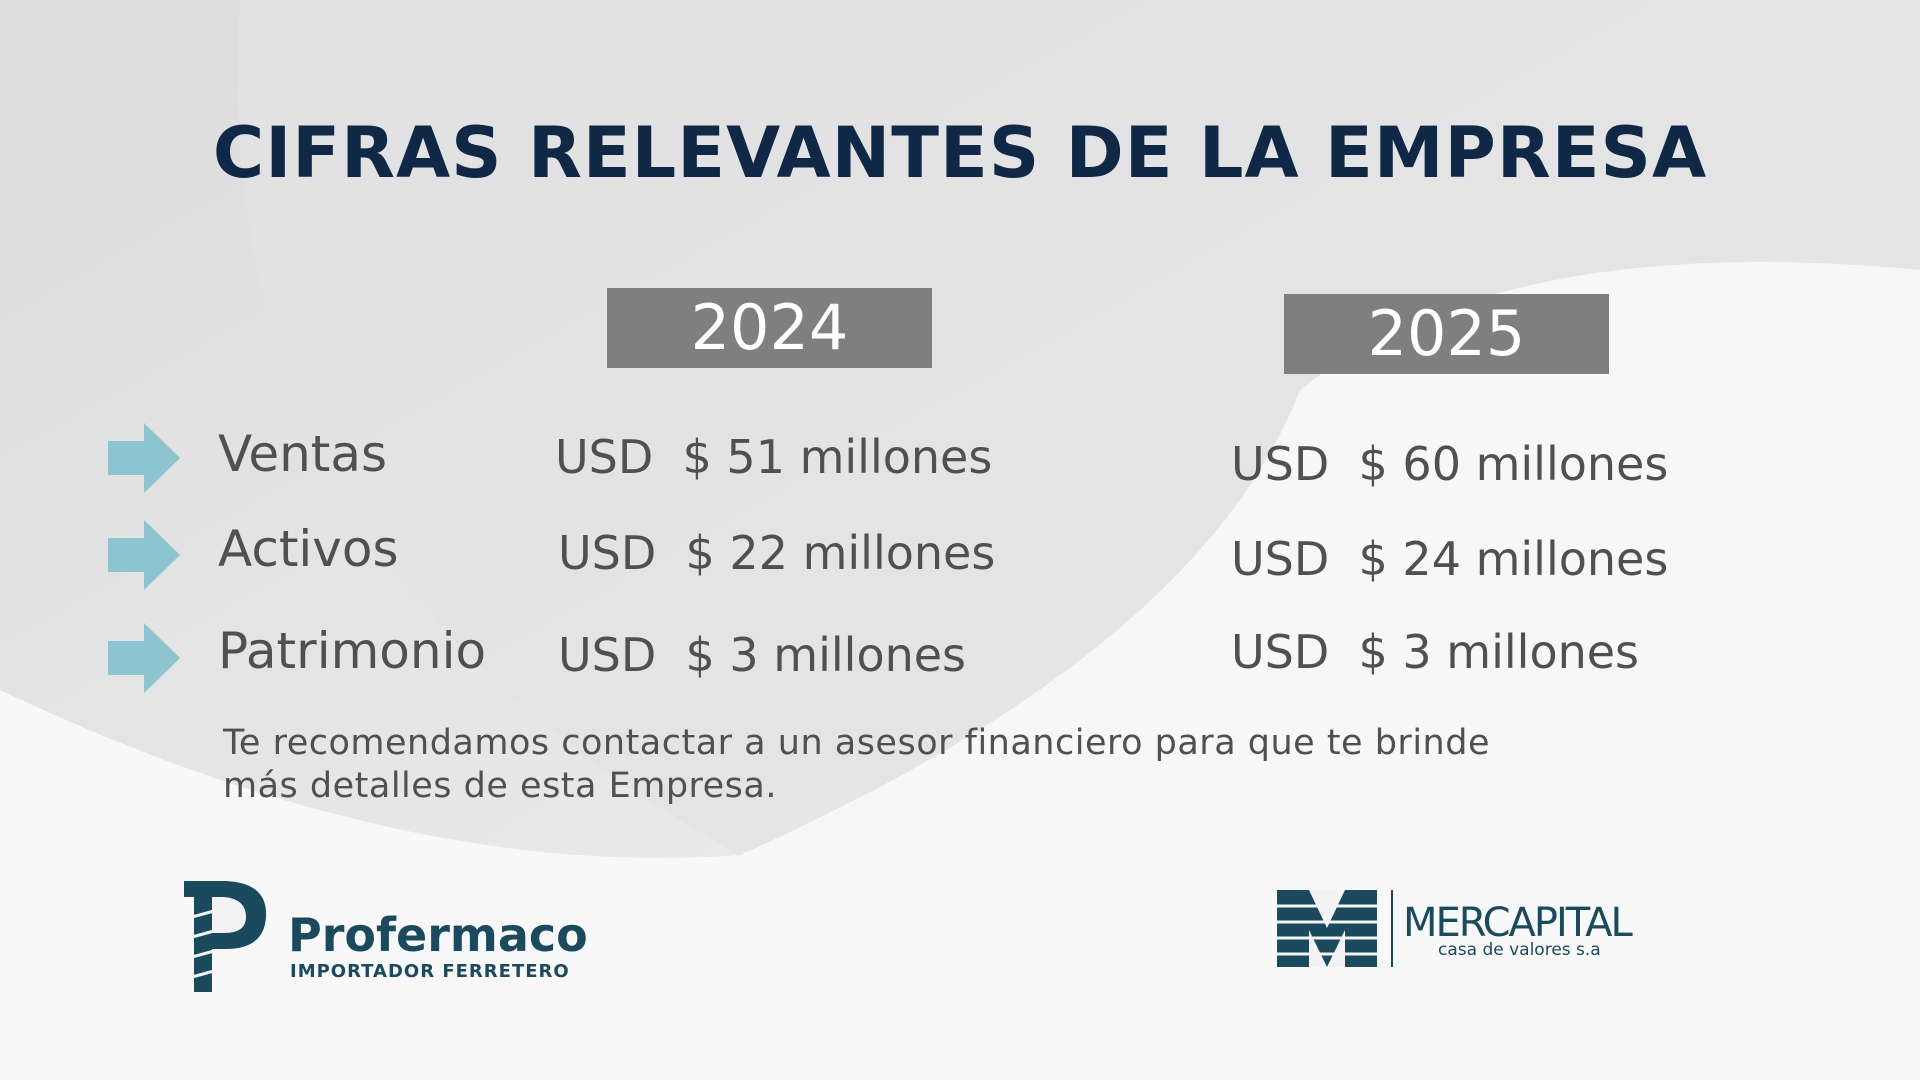 The image size is (1920, 1080). What do you see at coordinates (762, 655) in the screenshot?
I see `value-2024: USD $ 3 millones` at bounding box center [762, 655].